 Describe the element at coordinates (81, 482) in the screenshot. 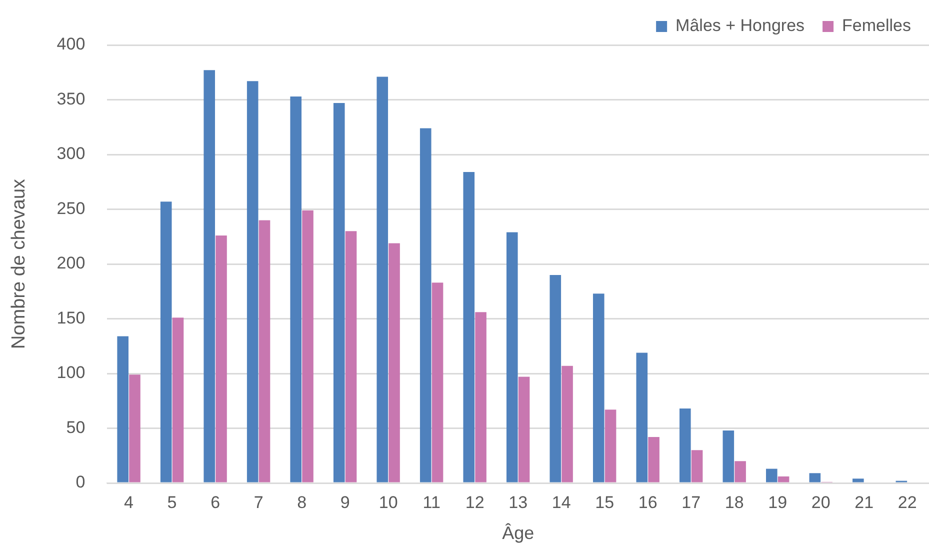

I see `y-tick-label: 0` at that location.